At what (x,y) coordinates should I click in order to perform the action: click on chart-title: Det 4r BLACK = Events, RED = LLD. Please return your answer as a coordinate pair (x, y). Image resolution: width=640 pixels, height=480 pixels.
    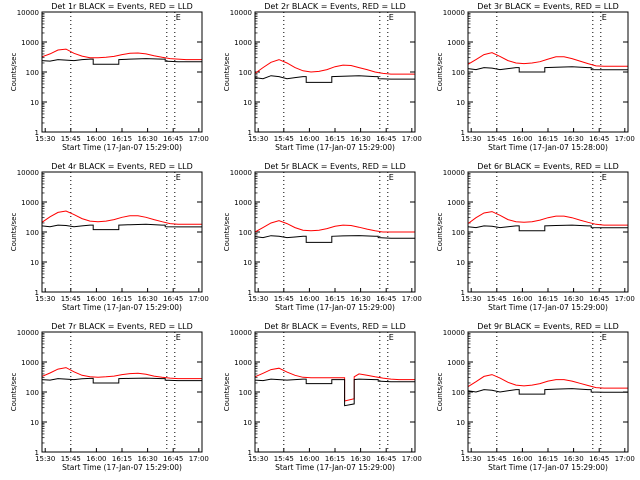
    Looking at the image, I should click on (122, 166).